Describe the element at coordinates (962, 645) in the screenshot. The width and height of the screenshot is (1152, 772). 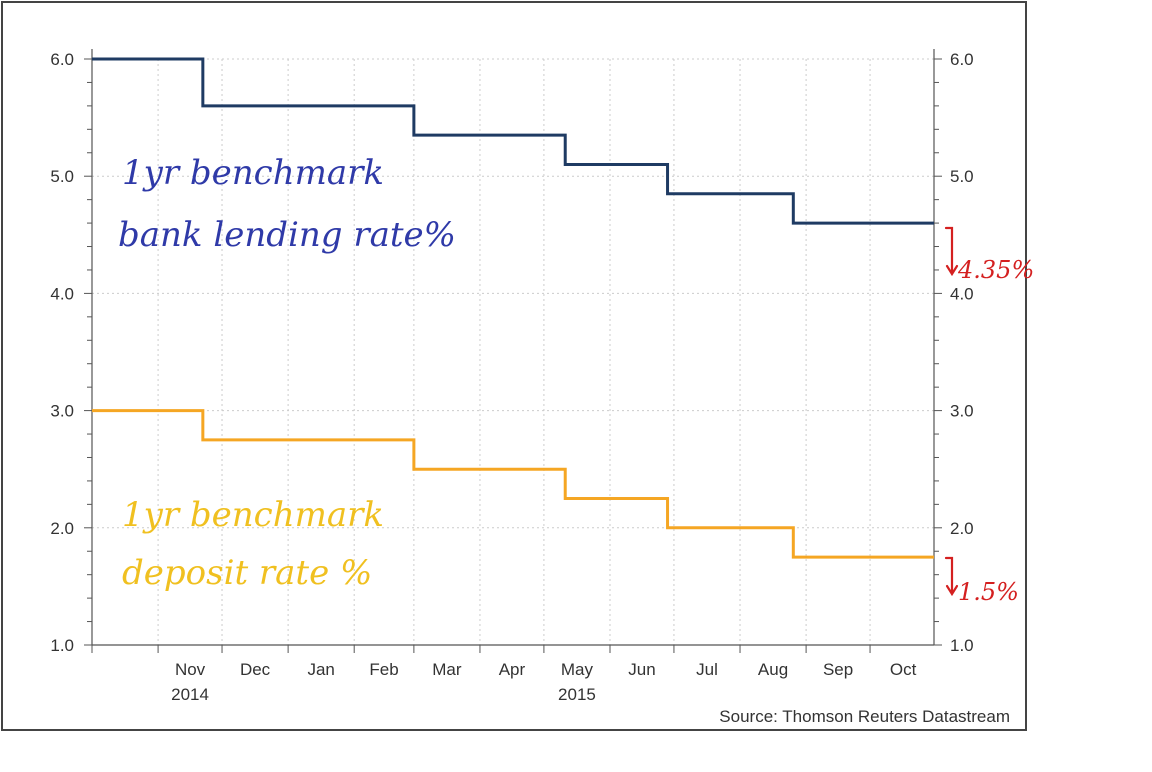
I see `y-tick-label-right: 1.0` at that location.